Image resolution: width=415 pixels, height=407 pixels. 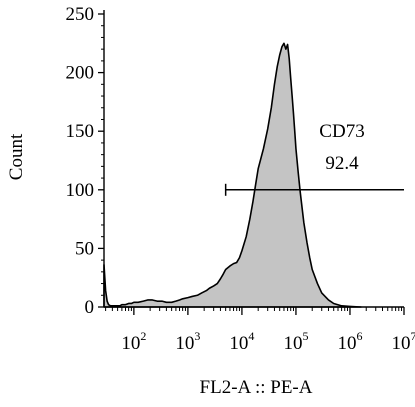 I want to click on x-tick-label: 10², so click(x=133, y=341).